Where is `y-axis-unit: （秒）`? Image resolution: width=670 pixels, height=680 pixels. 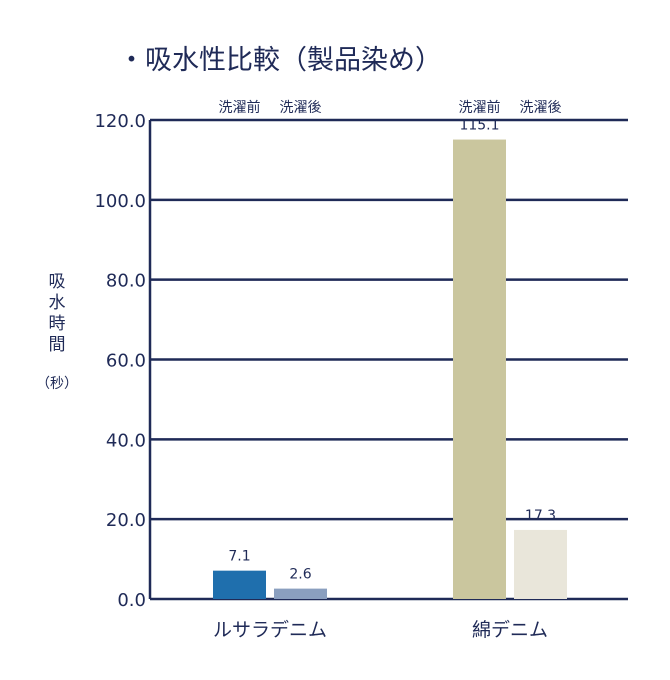 y-axis-unit: （秒） is located at coordinates (57, 384).